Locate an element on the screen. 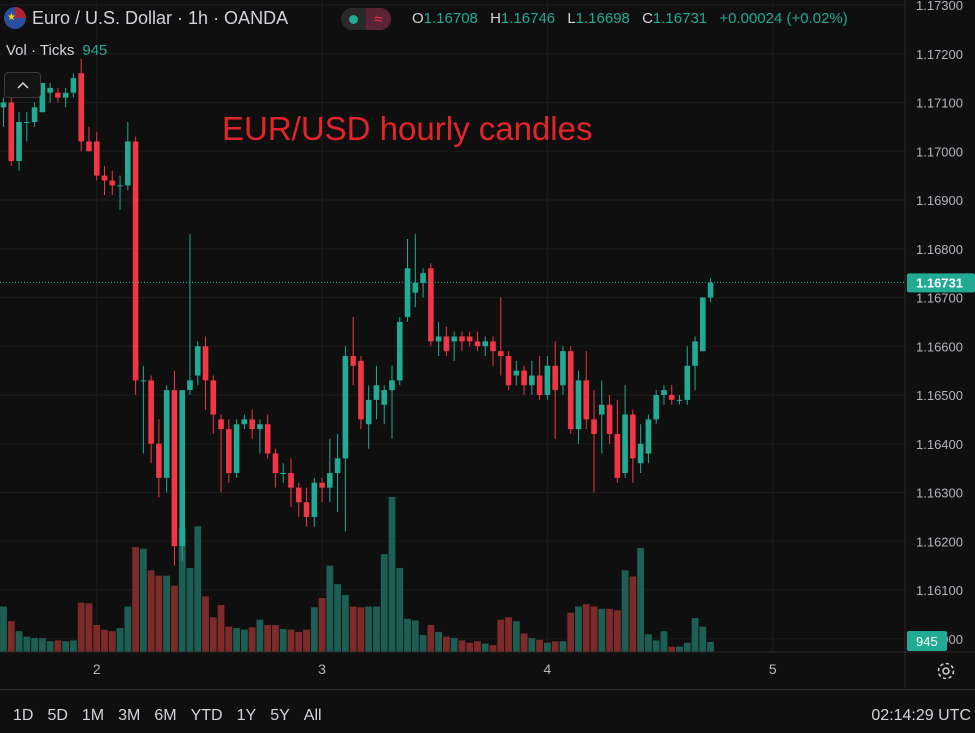  price-tick-label: 1.16400 is located at coordinates (939, 444).